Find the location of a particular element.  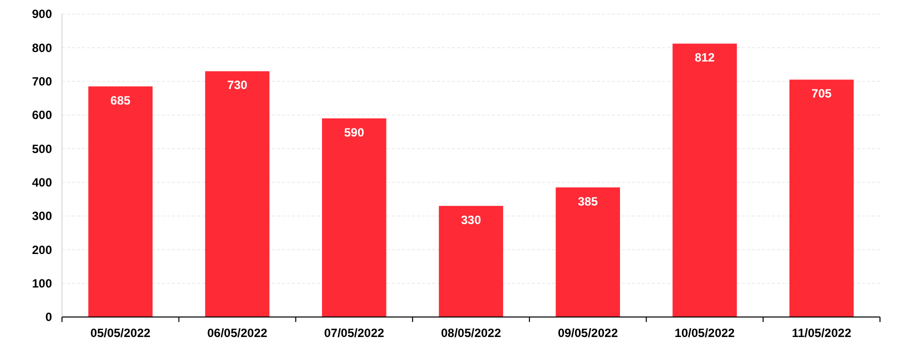

x-tick-label: 09/05/2022 is located at coordinates (588, 333).